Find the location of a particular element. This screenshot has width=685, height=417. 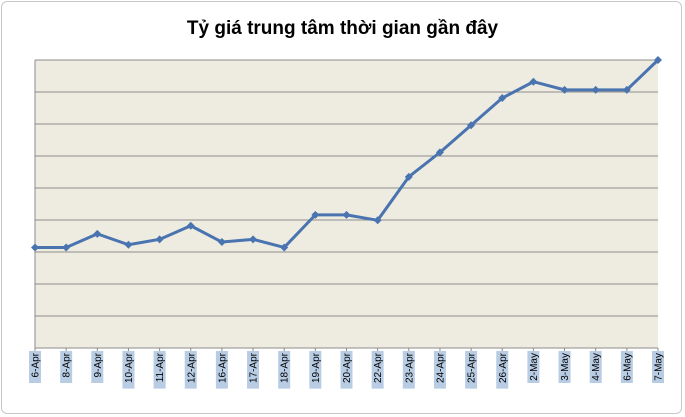

x-tick-label: 17-Apr is located at coordinates (254, 367).